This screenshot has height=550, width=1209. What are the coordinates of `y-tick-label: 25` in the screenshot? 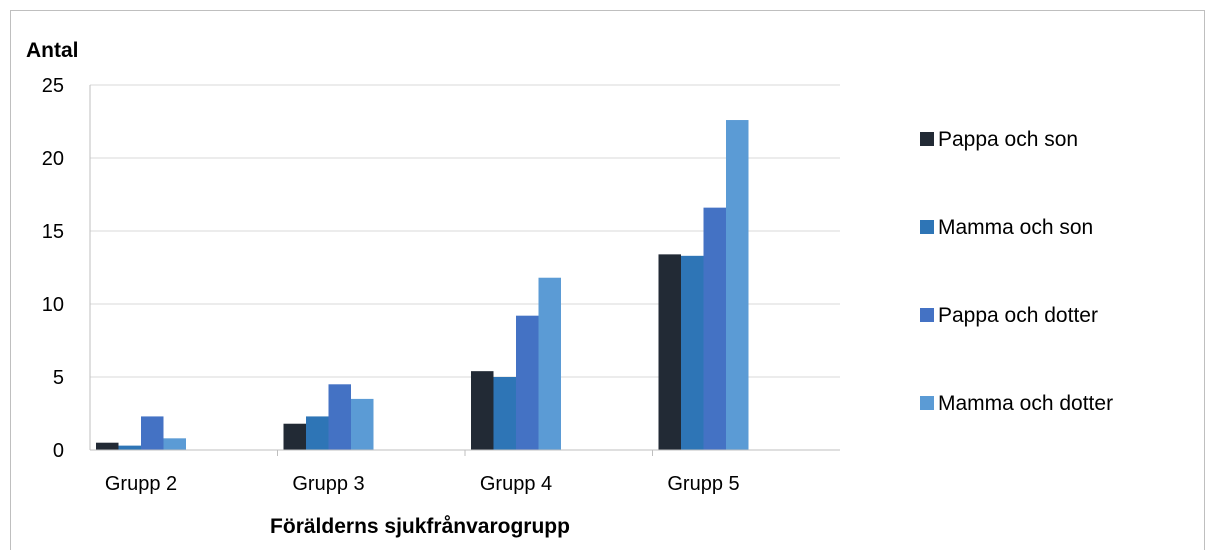 It's located at (53, 86).